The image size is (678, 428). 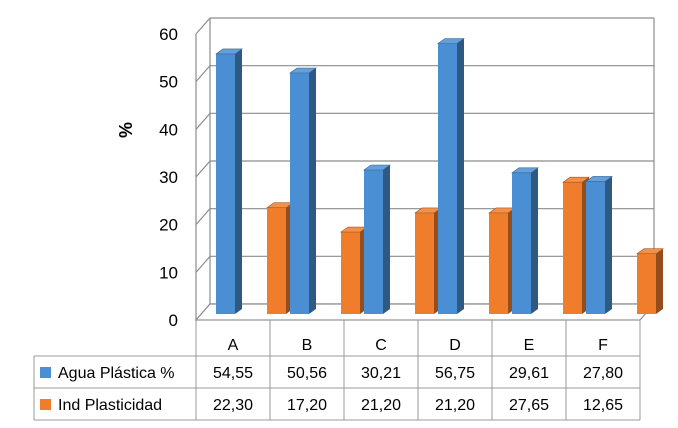 I want to click on bar-B-ind-plasticidad, so click(x=354, y=270).